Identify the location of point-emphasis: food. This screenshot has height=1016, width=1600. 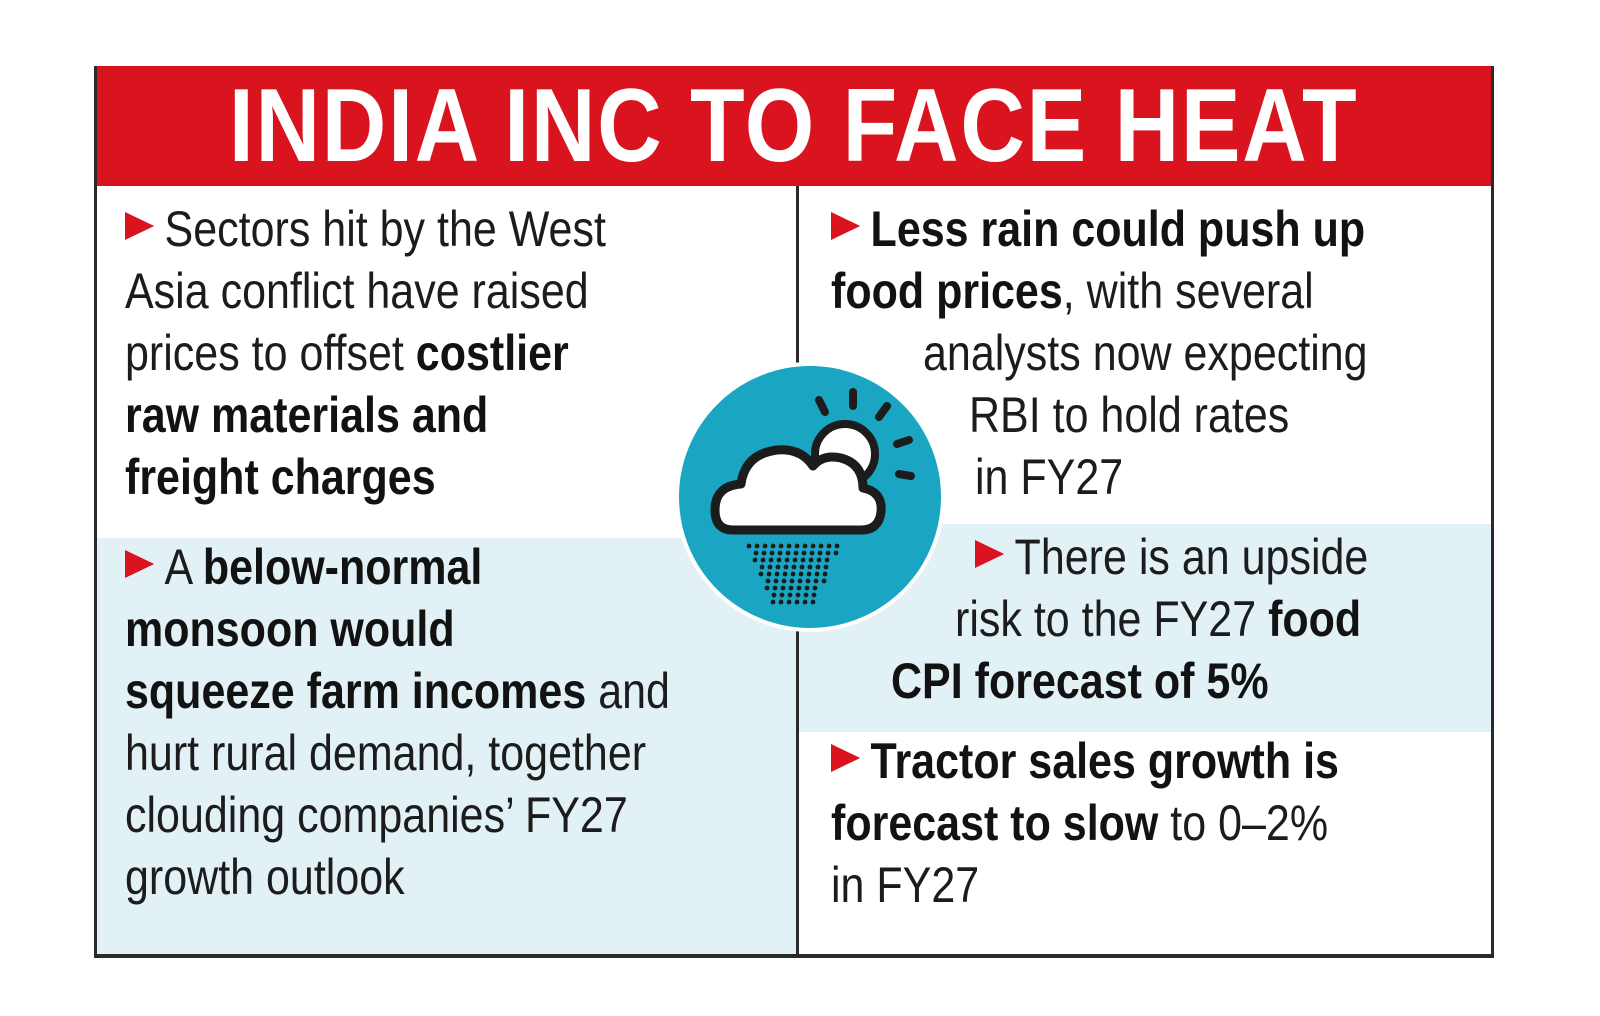
(1315, 619).